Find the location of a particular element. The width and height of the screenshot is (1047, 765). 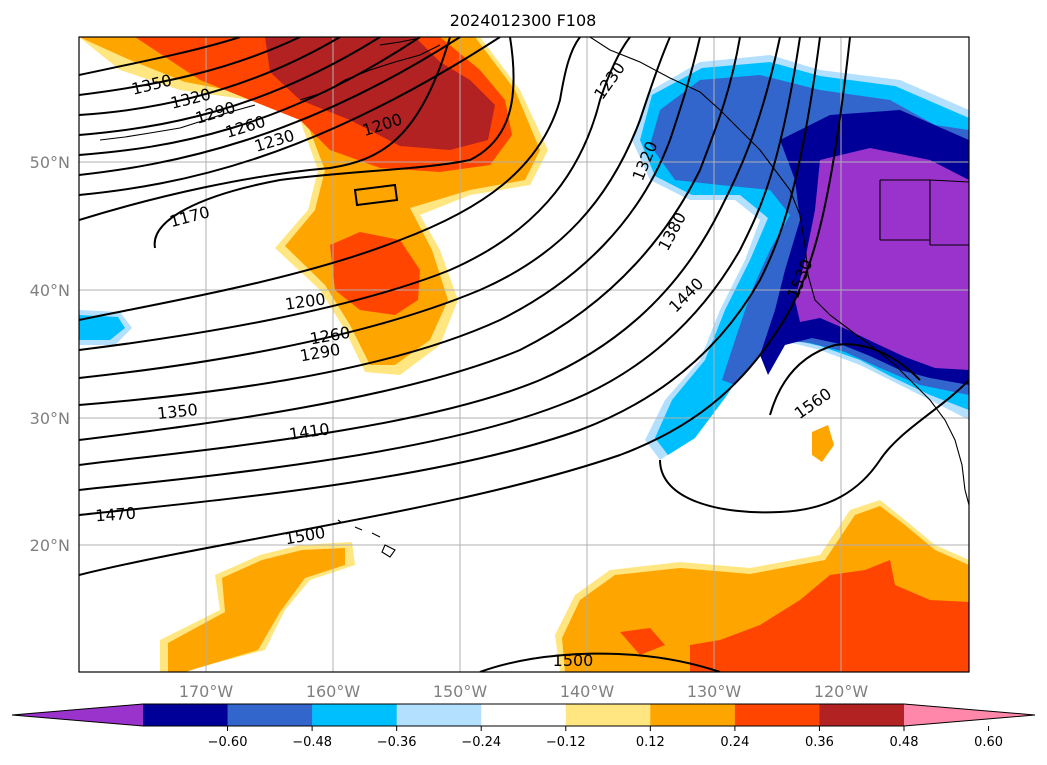

colorbar-outline is located at coordinates (523, 715).